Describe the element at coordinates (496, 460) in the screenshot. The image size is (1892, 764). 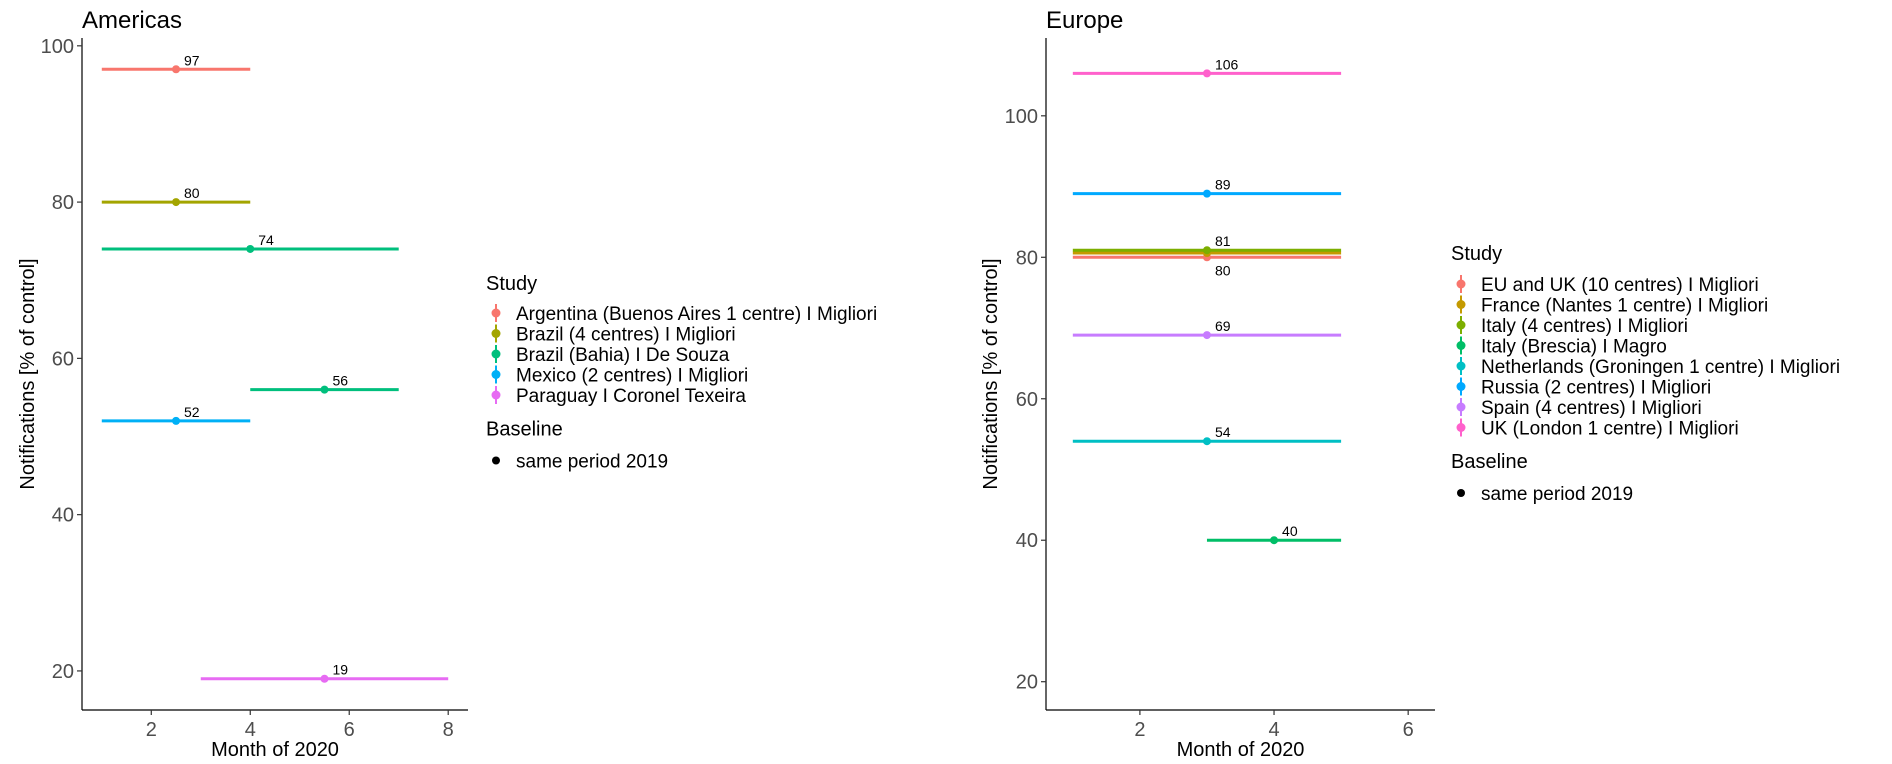
I see `panel0-baseline-key-point` at that location.